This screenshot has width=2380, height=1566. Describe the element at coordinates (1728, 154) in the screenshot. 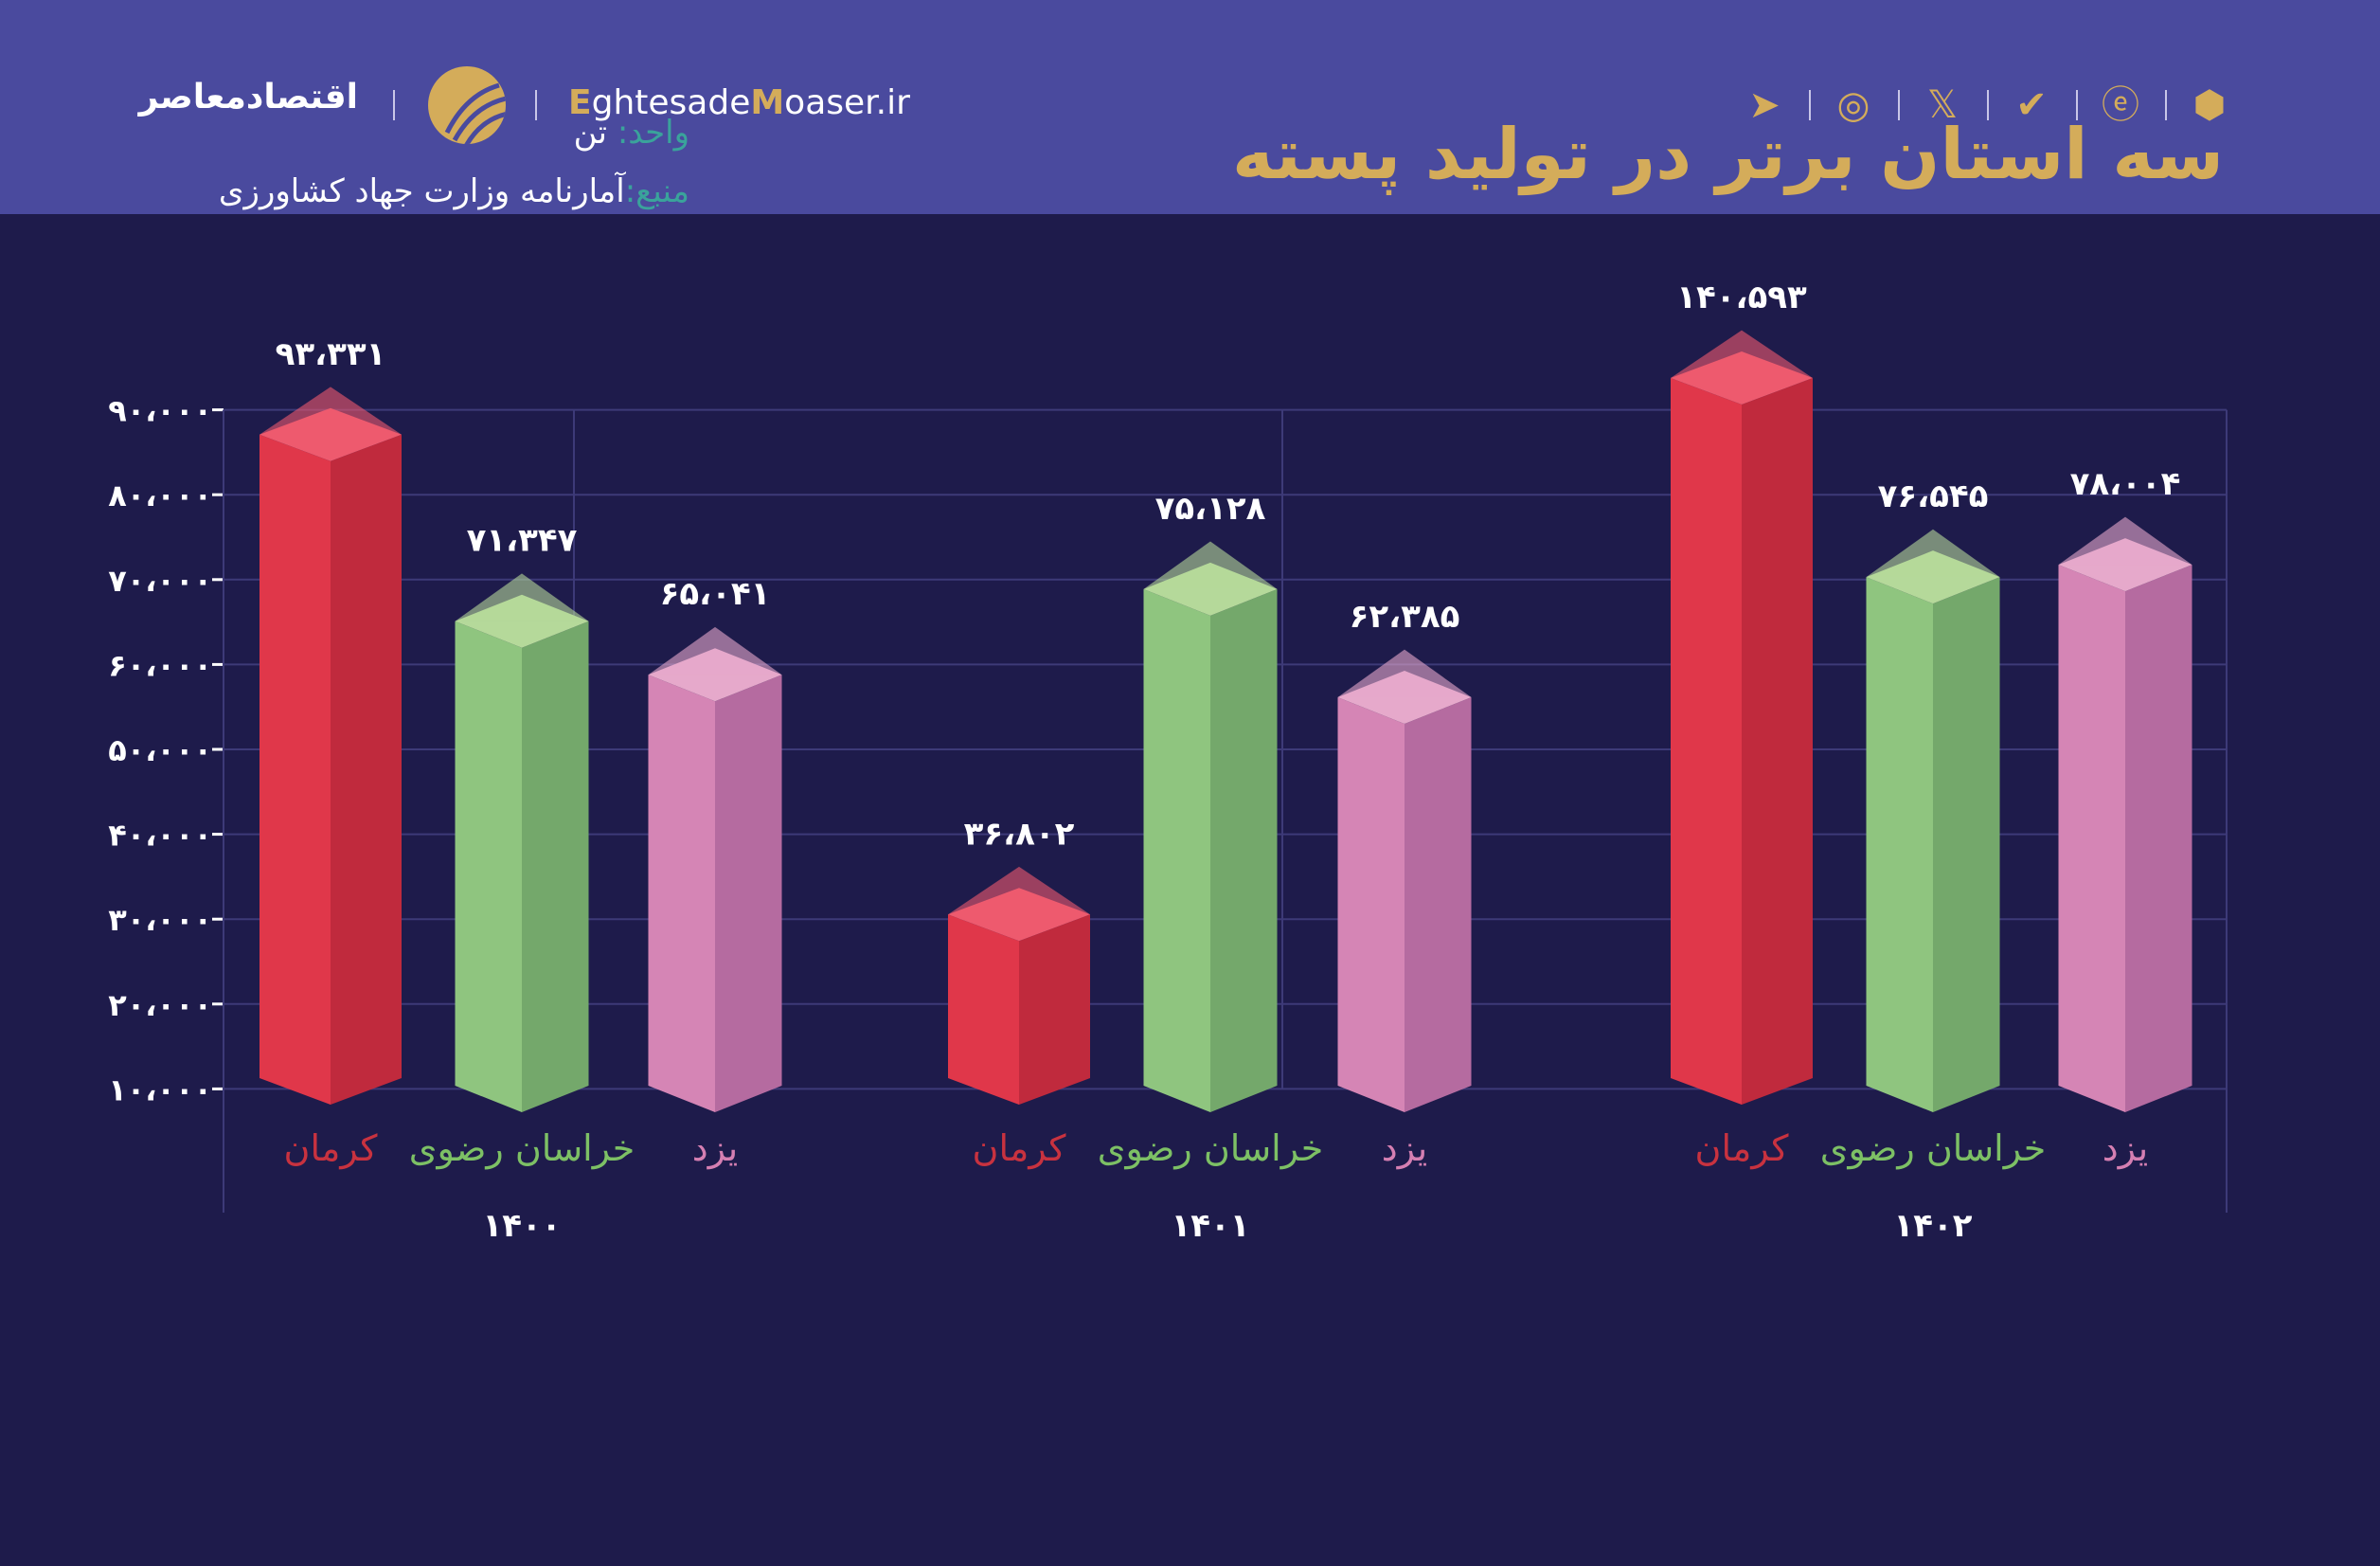

I see `chart-title: سه استان برتر در تولید پسته` at that location.